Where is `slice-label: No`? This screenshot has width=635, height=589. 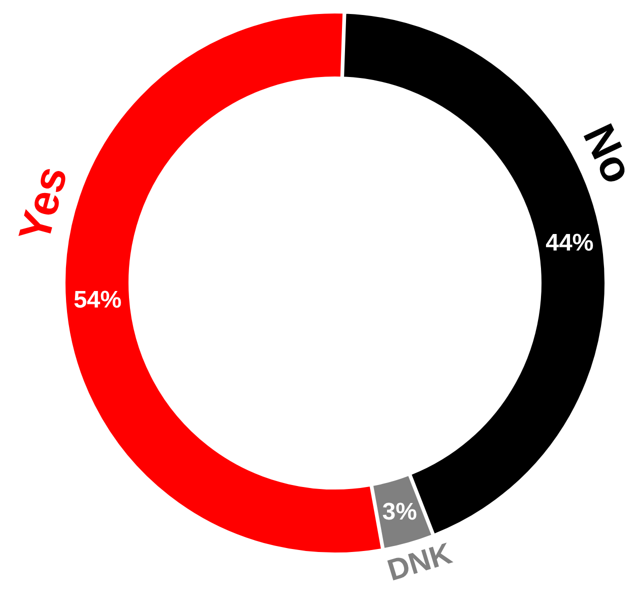
slice-label: No is located at coordinates (604, 153).